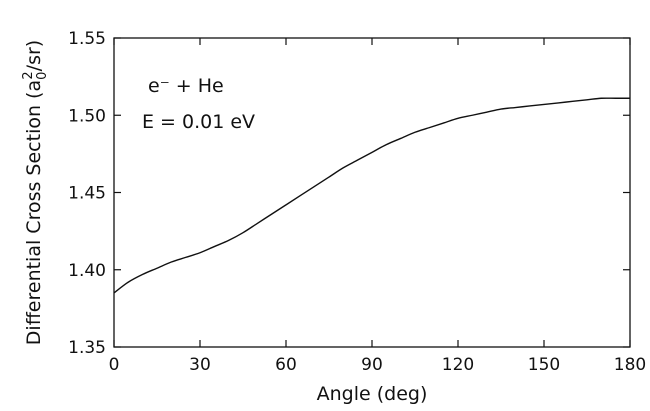  I want to click on x-tick-label: 120, so click(458, 365).